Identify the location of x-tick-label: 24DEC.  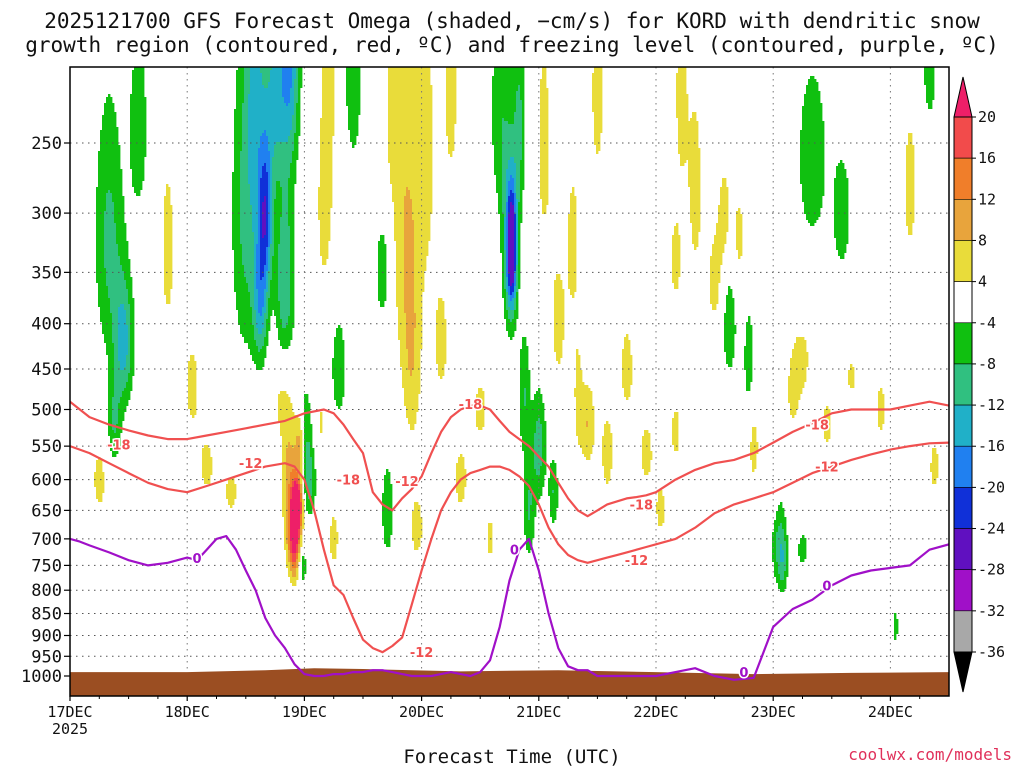
(890, 712).